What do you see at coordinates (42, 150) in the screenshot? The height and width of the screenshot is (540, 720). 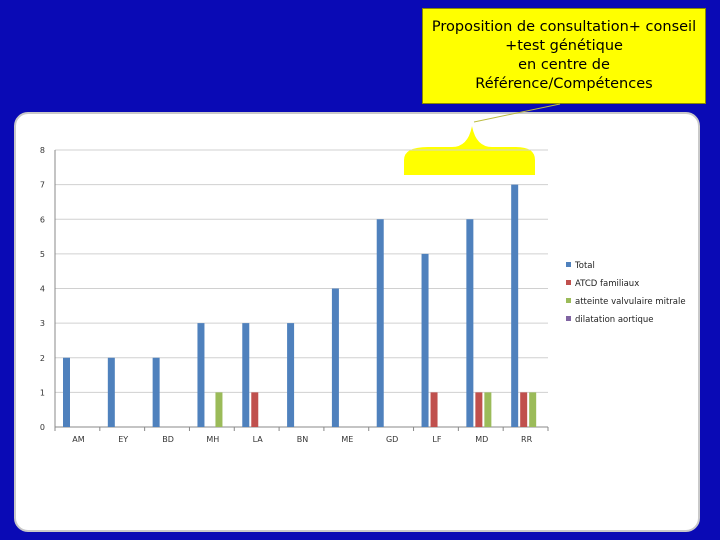 I see `y-tick-label: 8` at bounding box center [42, 150].